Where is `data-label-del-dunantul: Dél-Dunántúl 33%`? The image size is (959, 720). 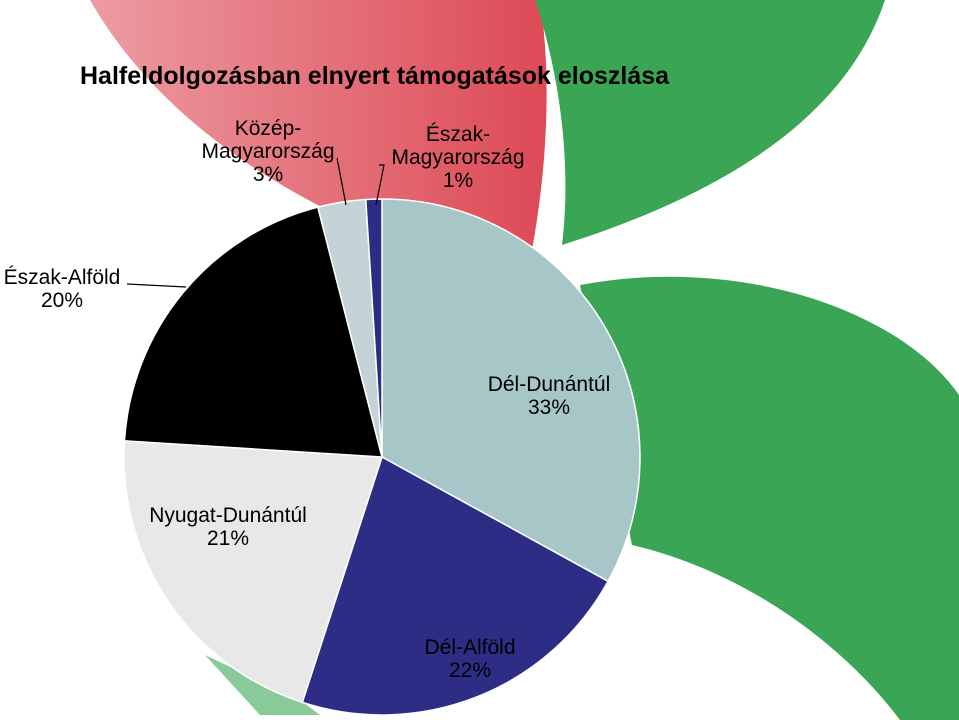 data-label-del-dunantul: Dél-Dunántúl 33% is located at coordinates (549, 396).